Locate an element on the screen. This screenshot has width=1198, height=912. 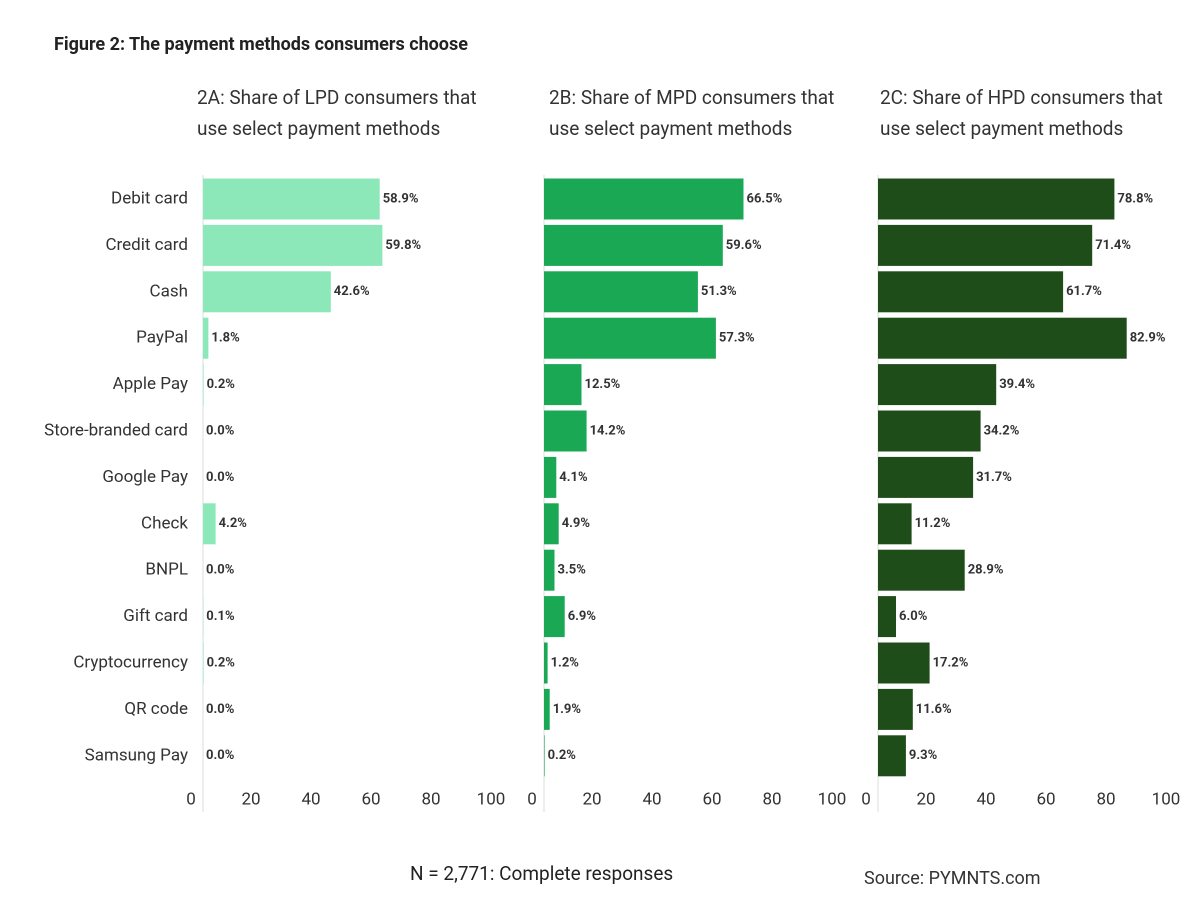
value-label: 12.5% is located at coordinates (603, 384).